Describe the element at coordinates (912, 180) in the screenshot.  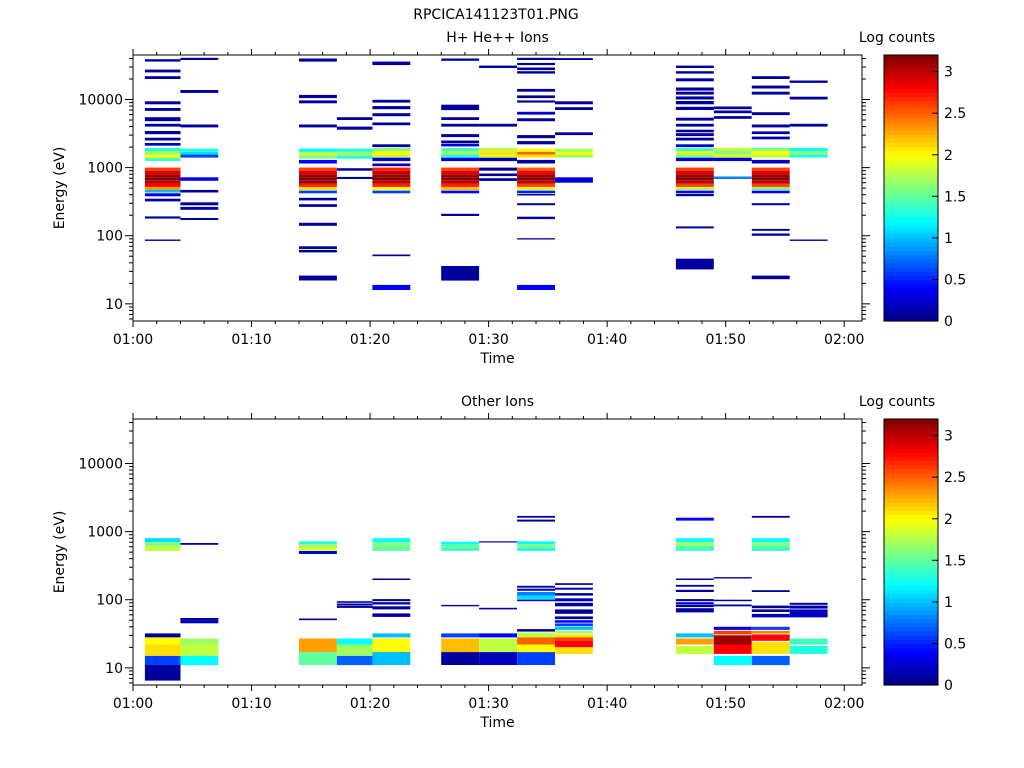
I see `colorbar: 0 0.5 1 1.5 2 2.5 3 Log counts` at that location.